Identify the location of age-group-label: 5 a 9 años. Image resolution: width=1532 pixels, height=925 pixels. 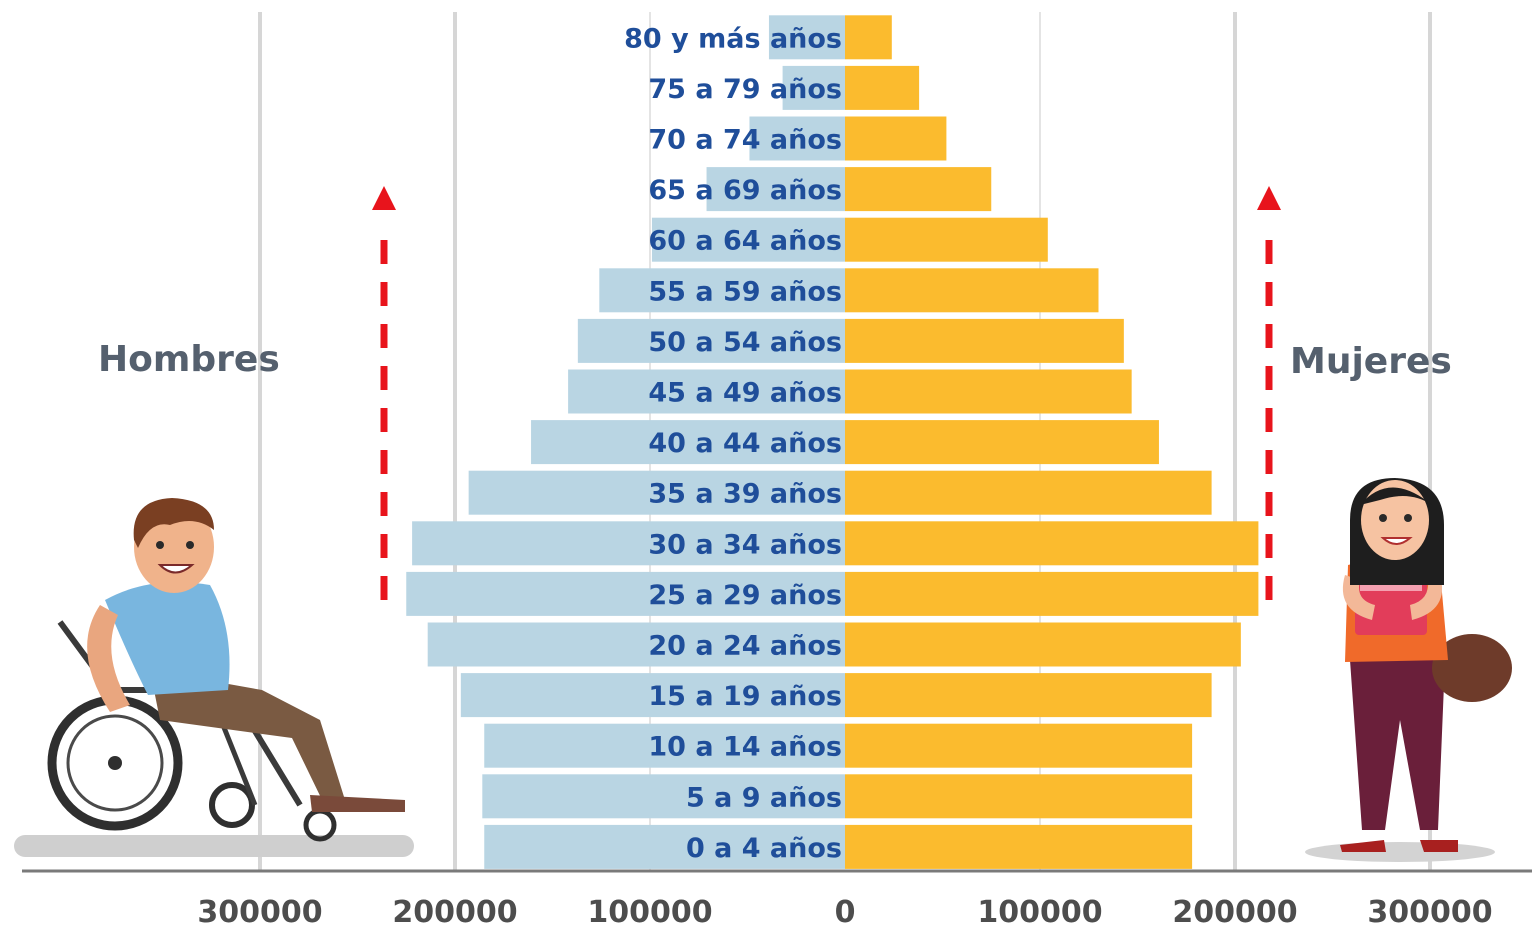
(764, 797).